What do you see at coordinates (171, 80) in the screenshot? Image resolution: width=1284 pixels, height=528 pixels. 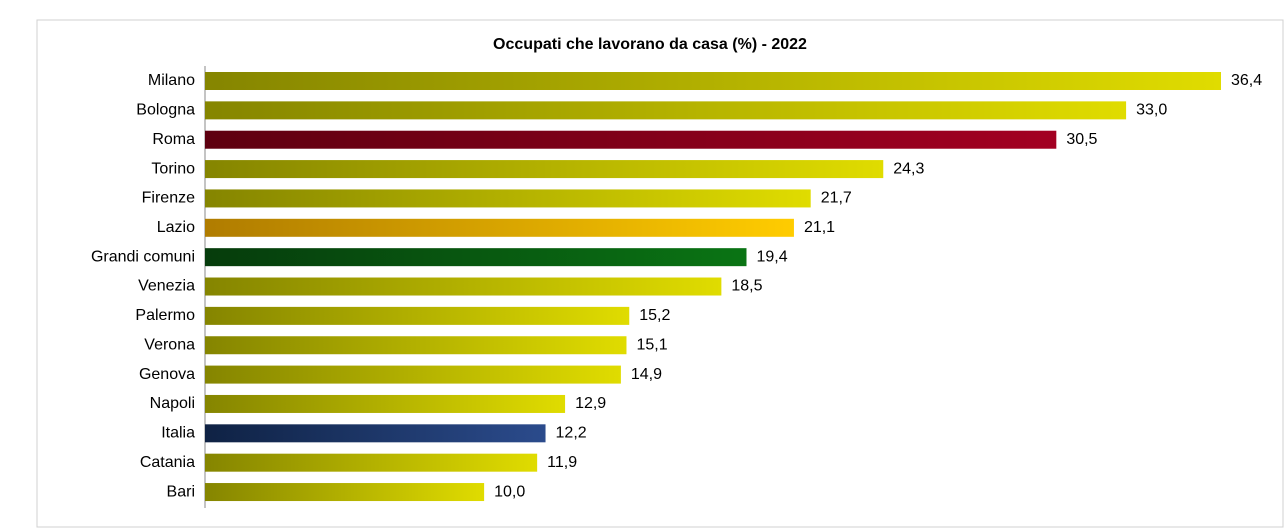 I see `category-label: Milano` at bounding box center [171, 80].